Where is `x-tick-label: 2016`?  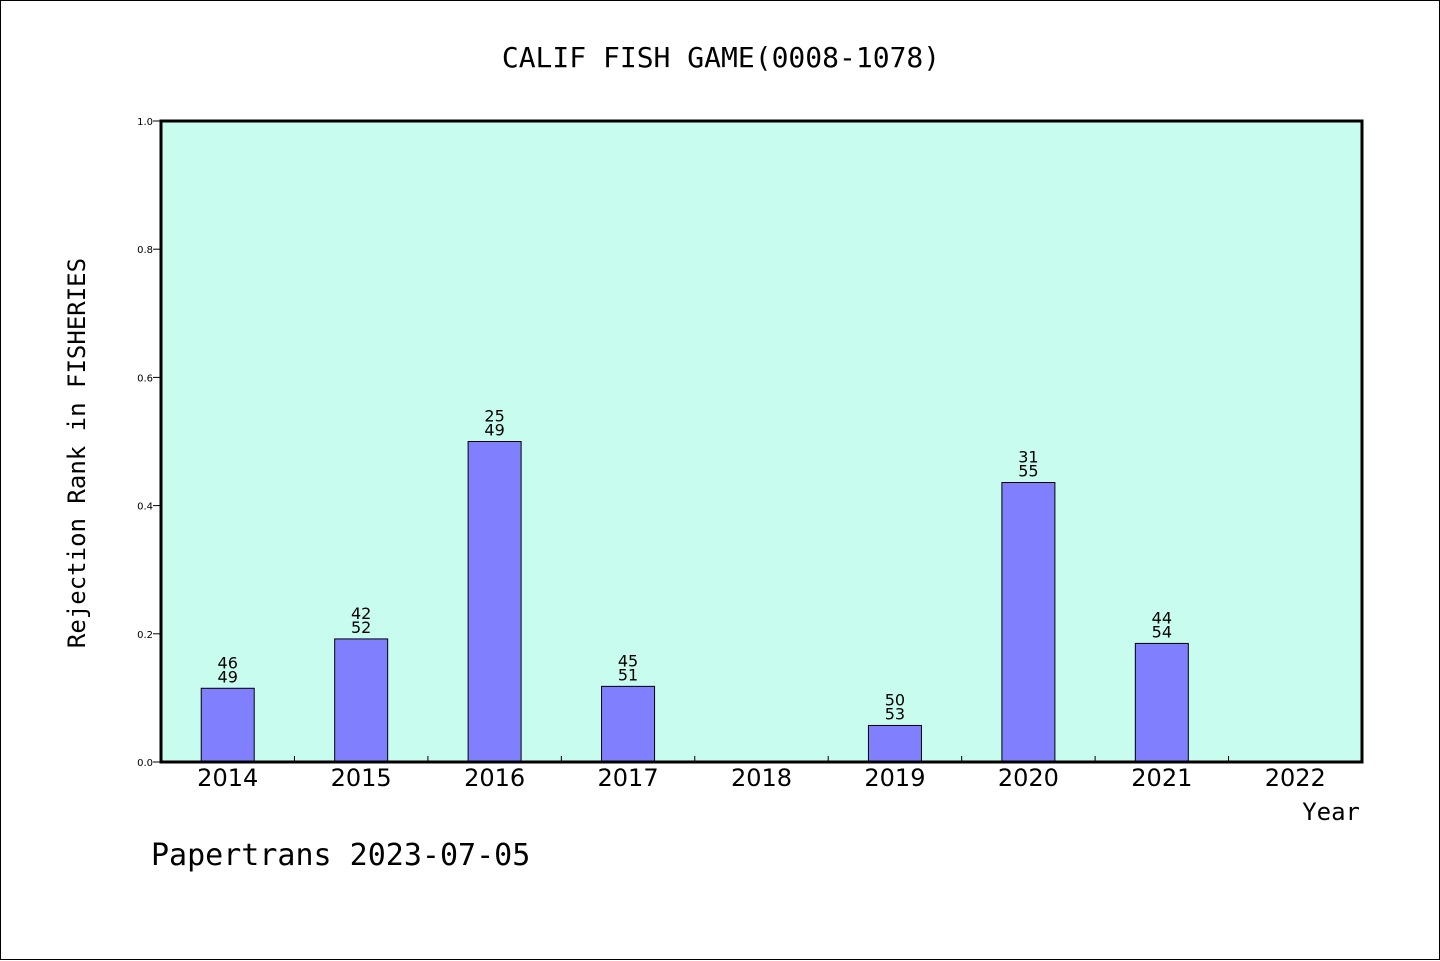 x-tick-label: 2016 is located at coordinates (494, 778).